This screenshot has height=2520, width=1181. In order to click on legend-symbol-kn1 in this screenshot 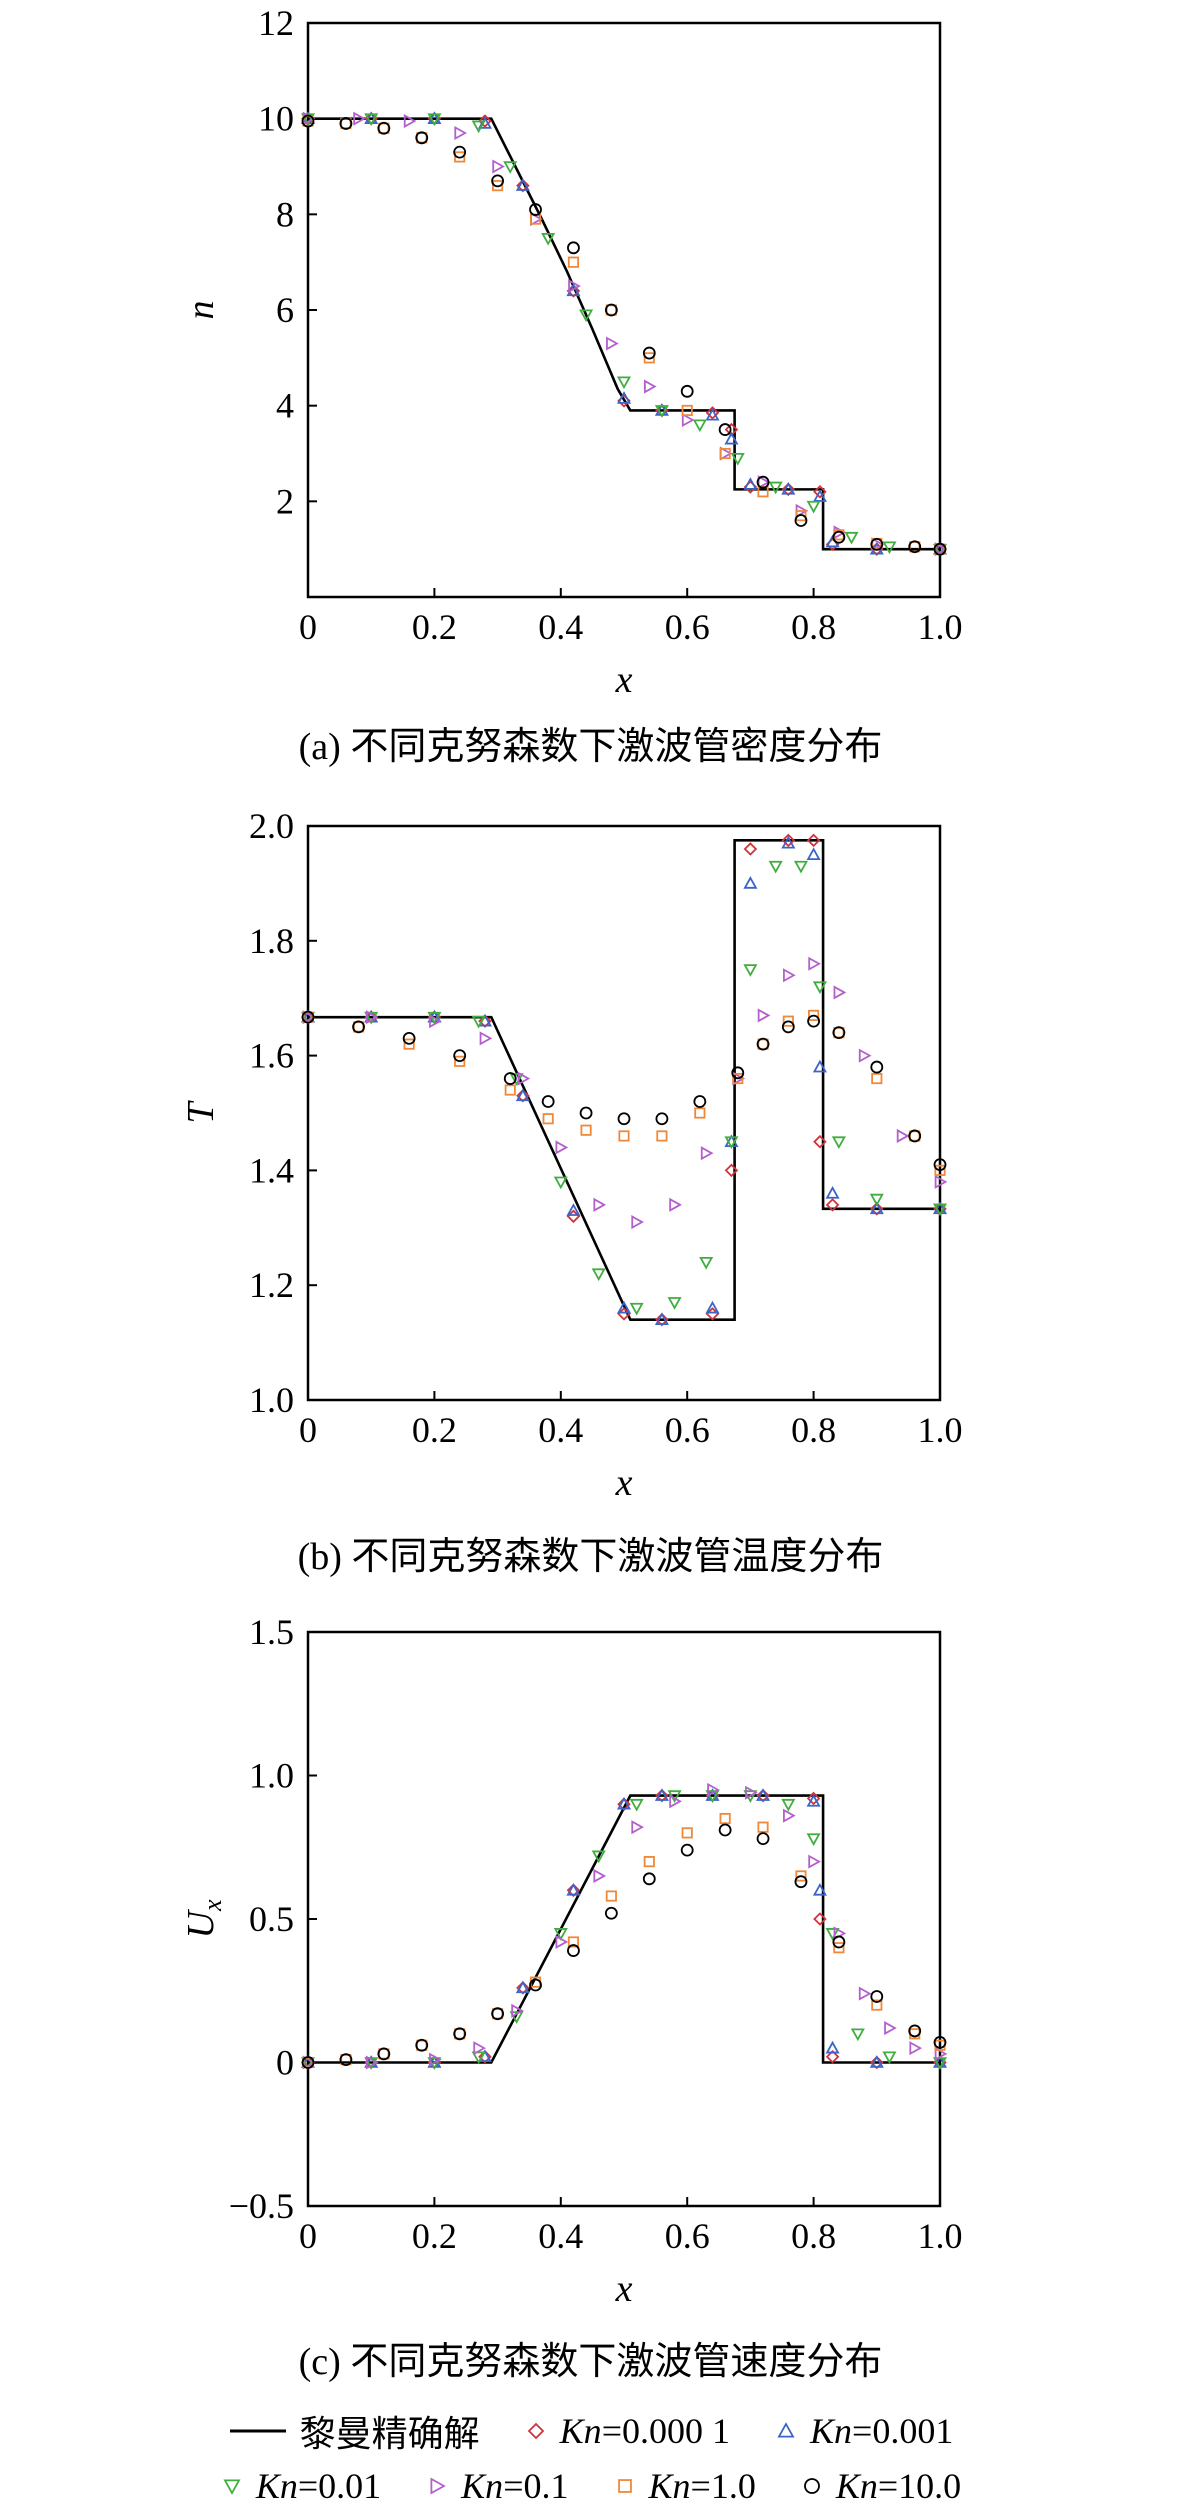, I will do `click(624, 2486)`.